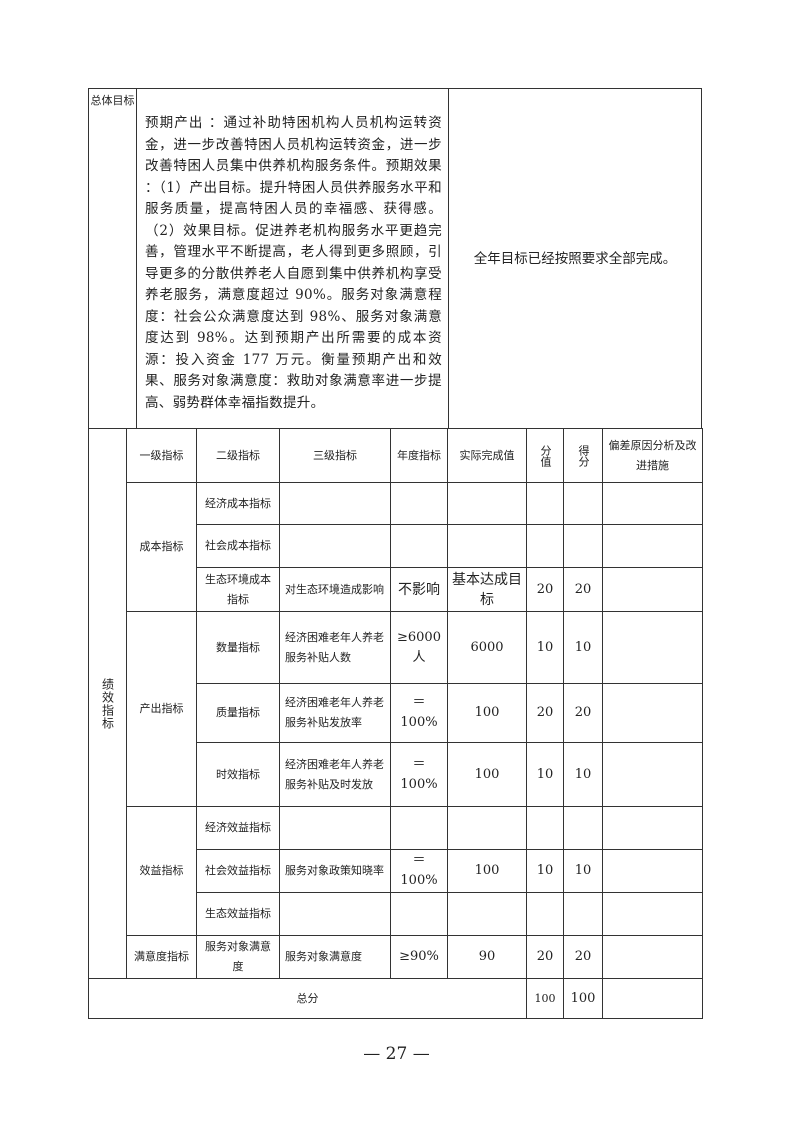 This screenshot has height=1122, width=793. What do you see at coordinates (161, 957) in the screenshot?
I see `level1-indicator: 满意度指标` at bounding box center [161, 957].